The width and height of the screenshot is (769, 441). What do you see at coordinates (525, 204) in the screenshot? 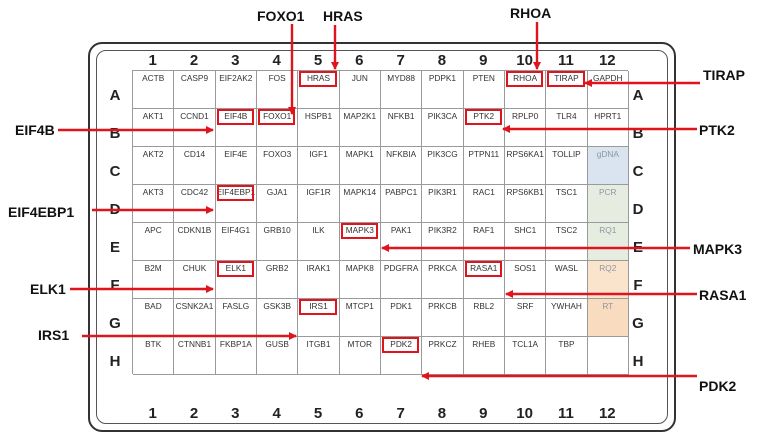
I see `well-d10: RPS6KB1` at bounding box center [525, 204].